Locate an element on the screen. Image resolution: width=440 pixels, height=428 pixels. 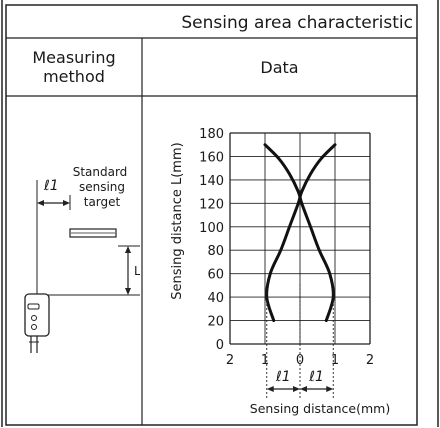
sensor-body is located at coordinates (37, 315).